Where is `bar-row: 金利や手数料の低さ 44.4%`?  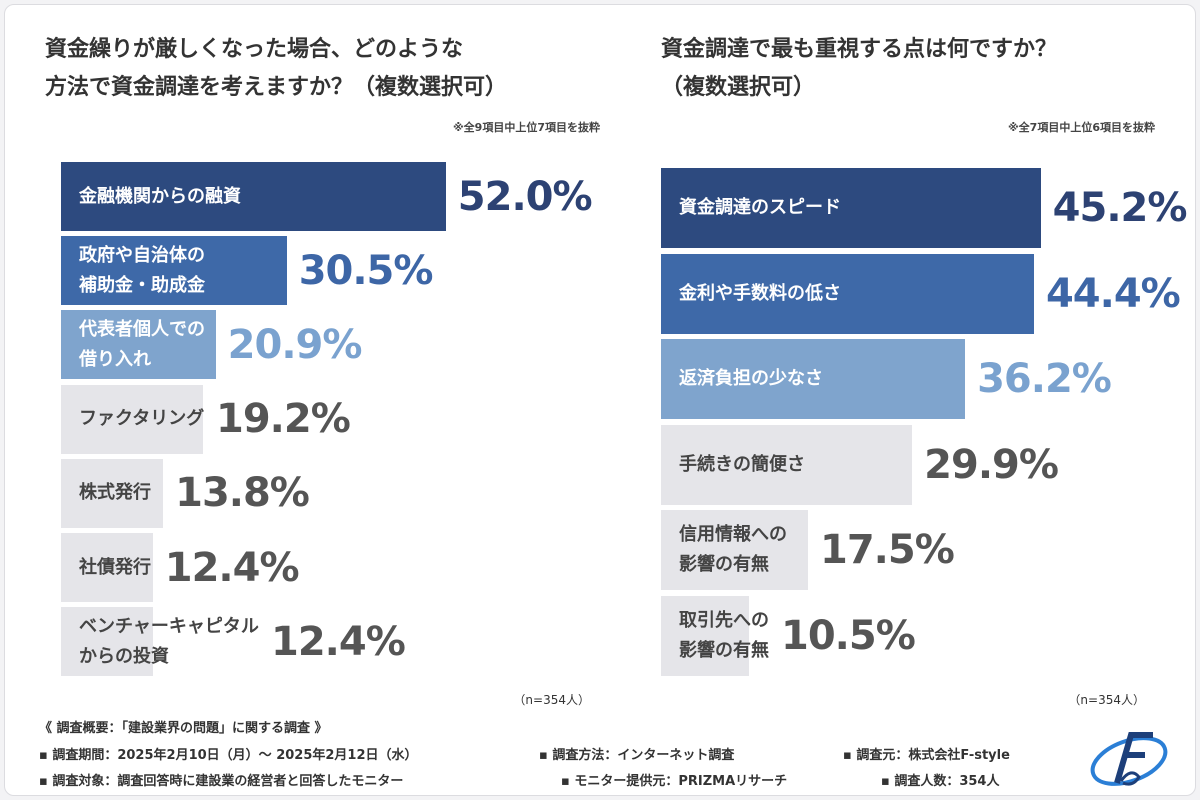 bar-row: 金利や手数料の低さ 44.4% is located at coordinates (921, 293).